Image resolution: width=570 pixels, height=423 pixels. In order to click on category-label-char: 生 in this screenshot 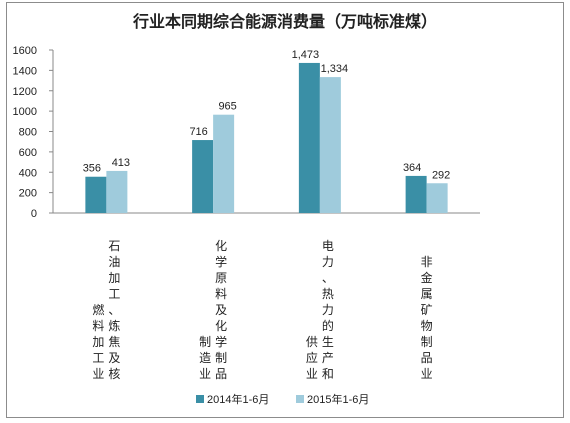, I will do `click(328, 342)`.